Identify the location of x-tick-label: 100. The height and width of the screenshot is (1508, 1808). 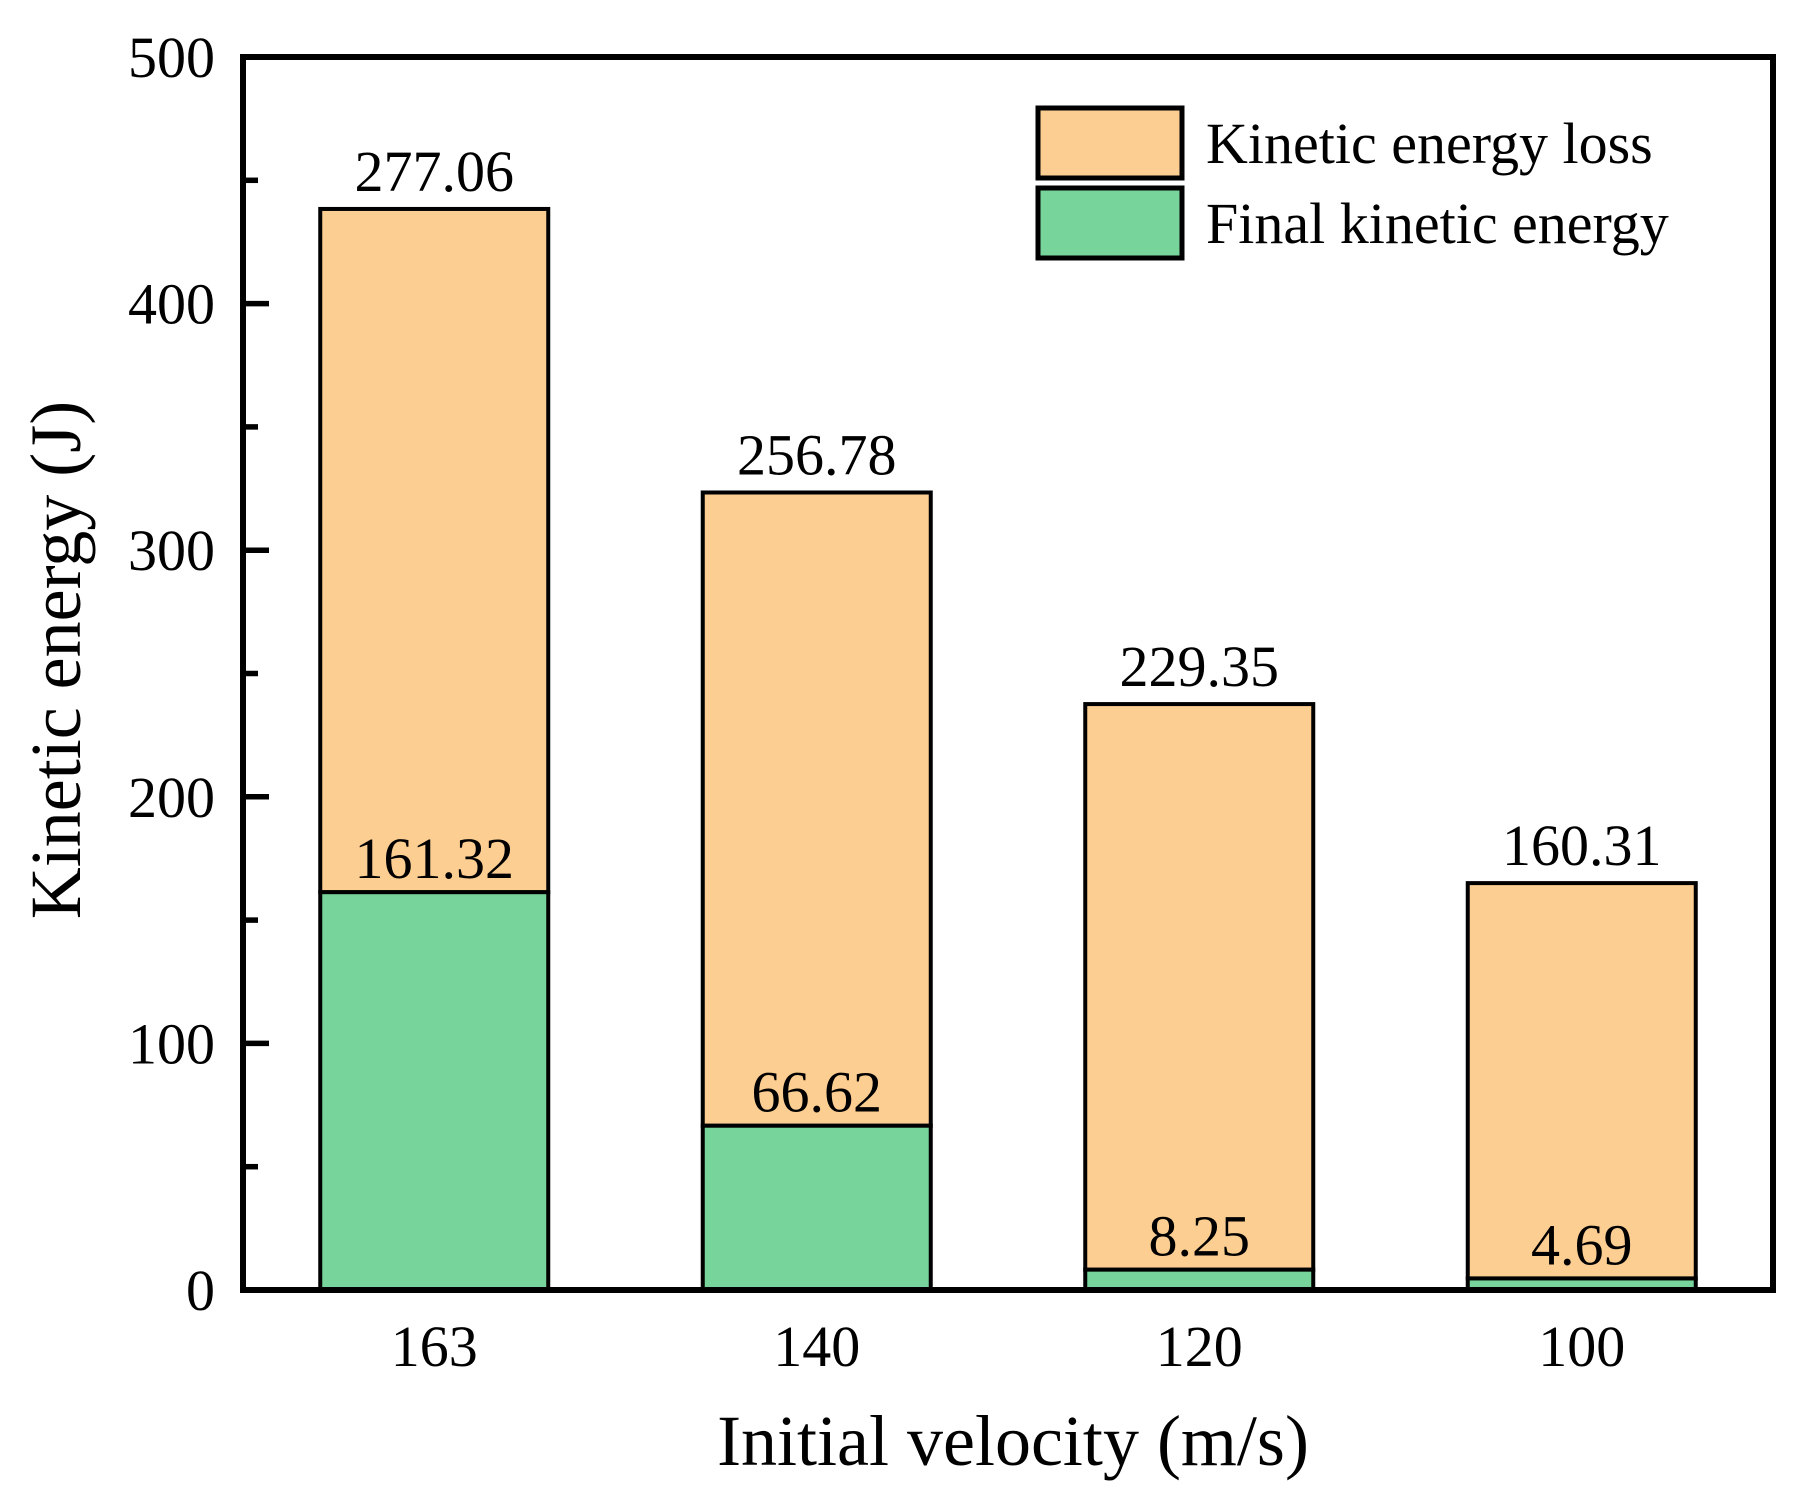
(1581, 1346).